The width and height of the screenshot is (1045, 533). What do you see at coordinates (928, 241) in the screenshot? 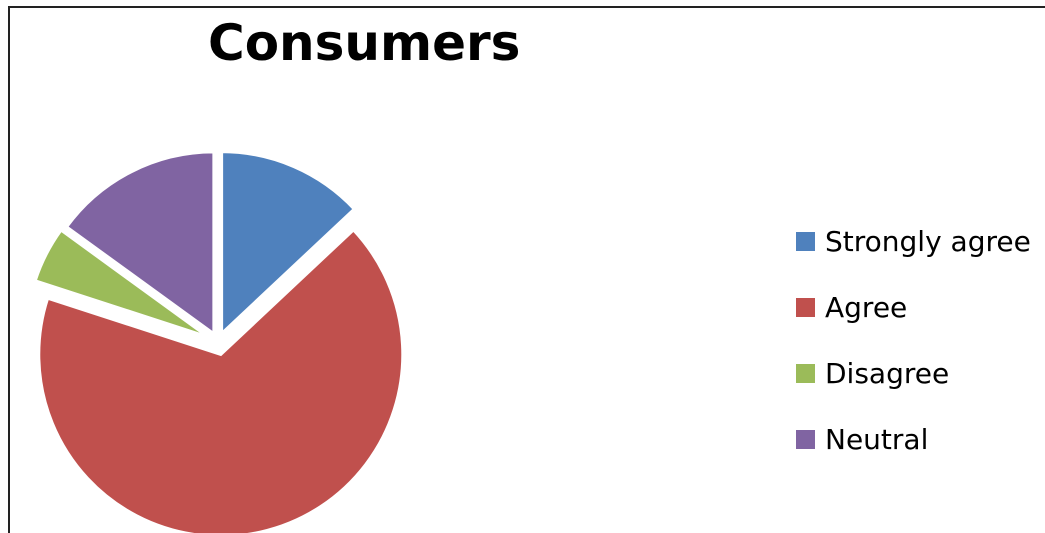
I see `legend-label: Strongly agree` at bounding box center [928, 241].